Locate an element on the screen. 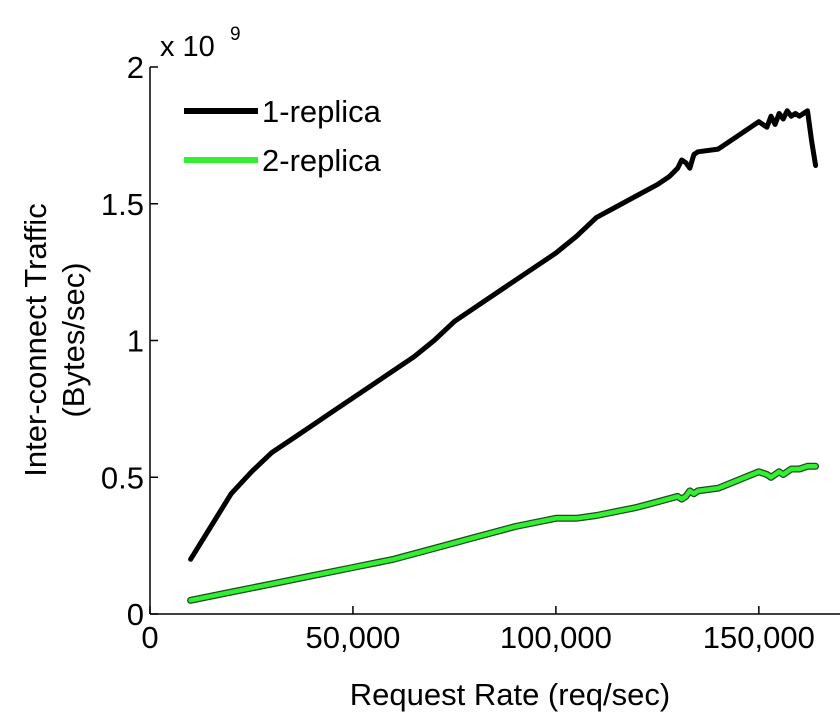 The height and width of the screenshot is (724, 840). x-axis-title: Request Rate (req/sec) is located at coordinates (510, 694).